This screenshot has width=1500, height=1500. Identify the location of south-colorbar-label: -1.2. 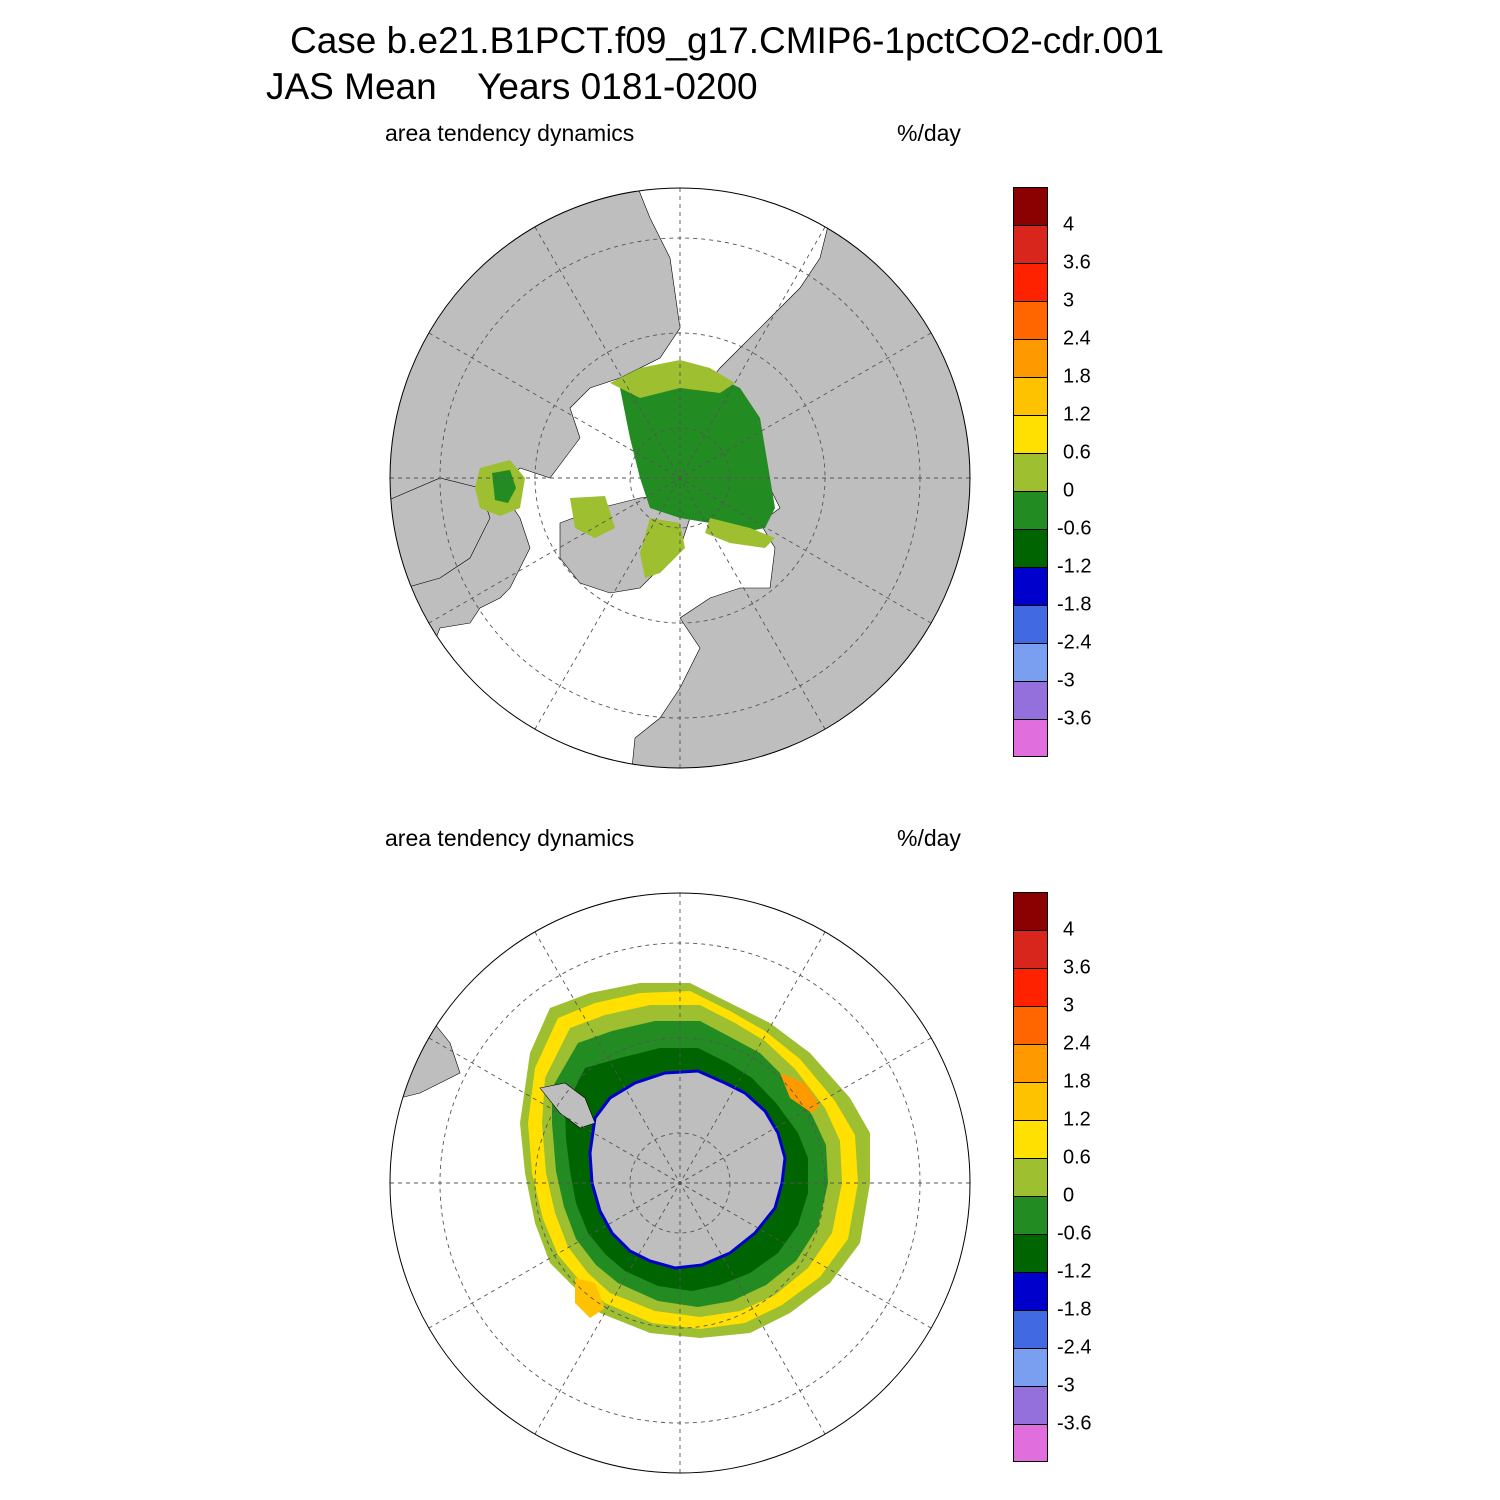
(1074, 1271).